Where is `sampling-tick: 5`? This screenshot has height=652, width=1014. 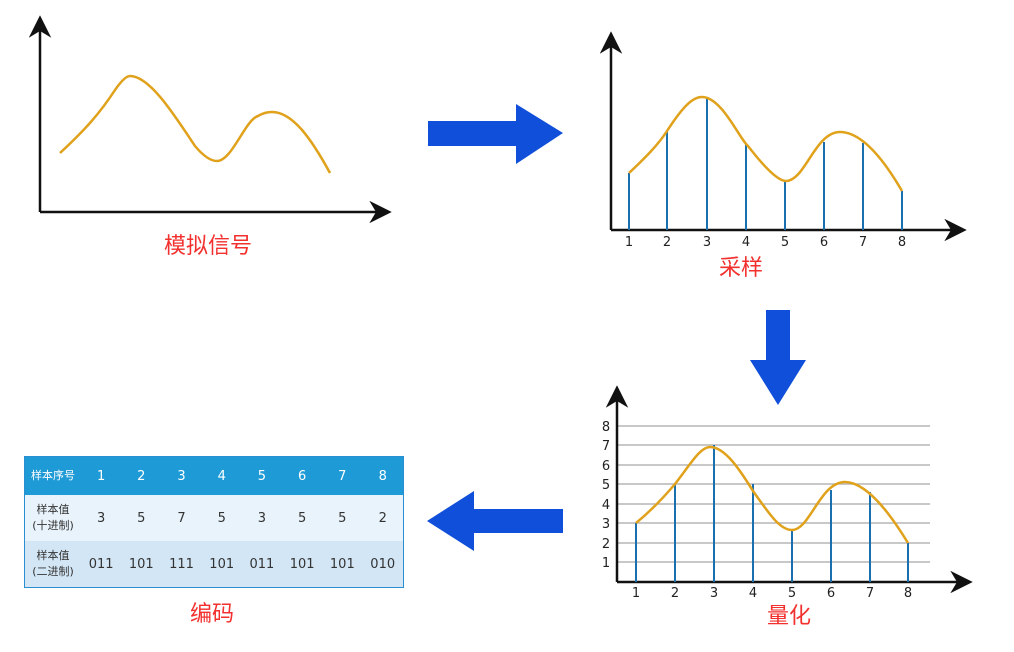 sampling-tick: 5 is located at coordinates (785, 242).